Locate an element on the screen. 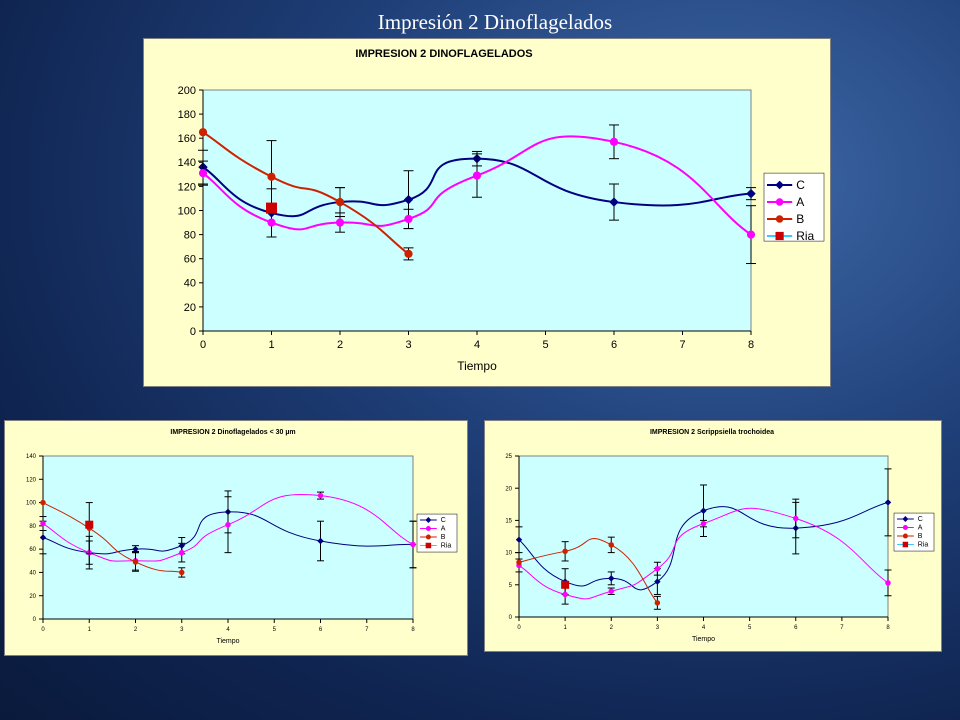 Image resolution: width=960 pixels, height=720 pixels. y-tick-label: 60 is located at coordinates (32, 550).